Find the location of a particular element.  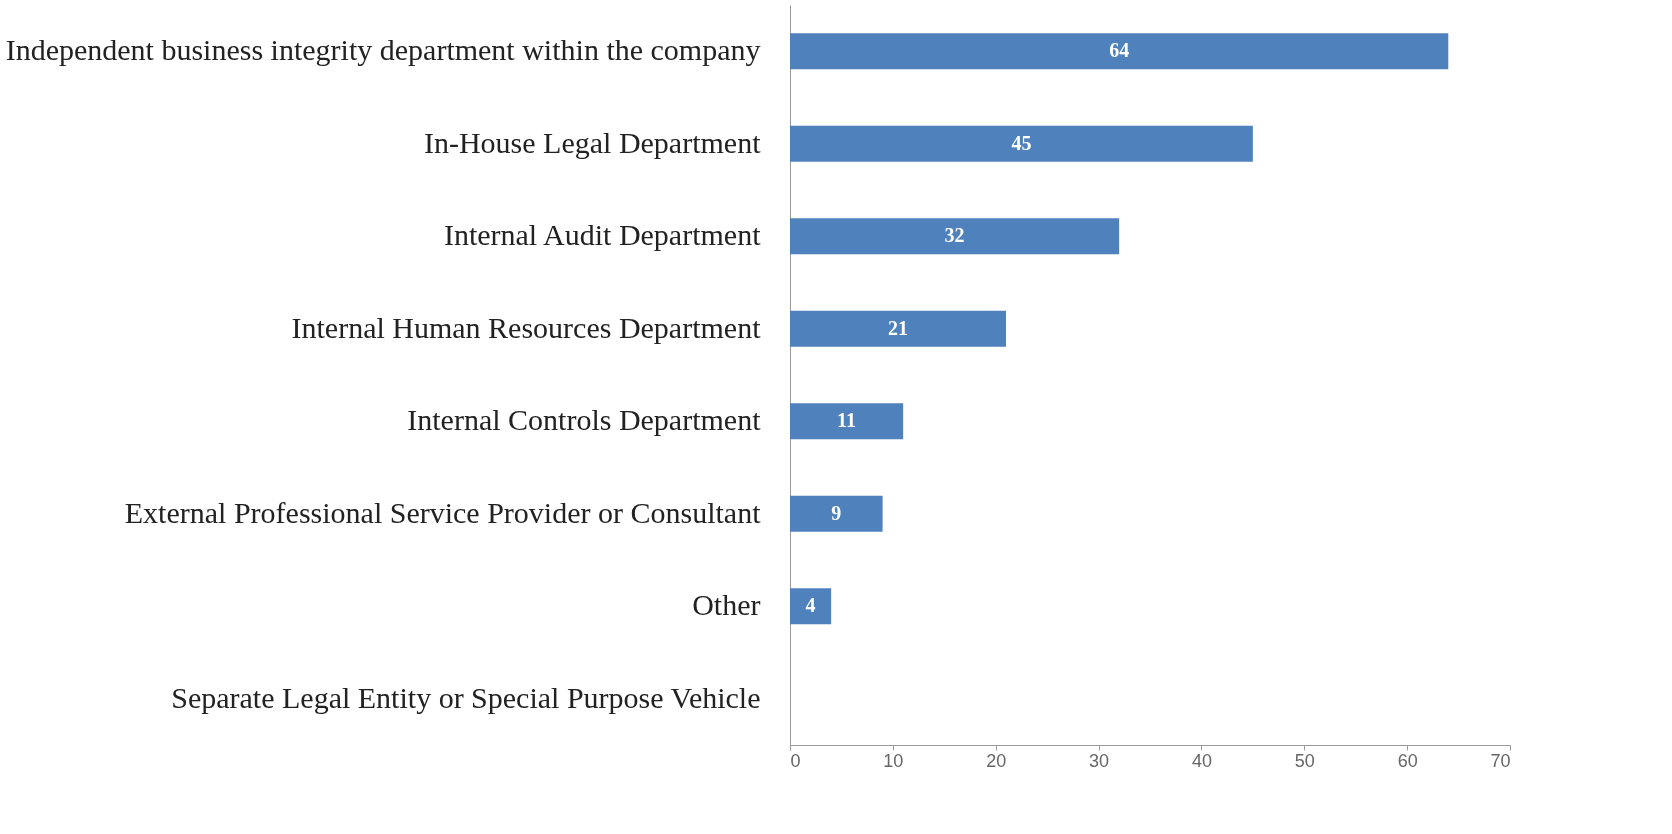

y-tick-label: Internal Controls Department is located at coordinates (584, 420).